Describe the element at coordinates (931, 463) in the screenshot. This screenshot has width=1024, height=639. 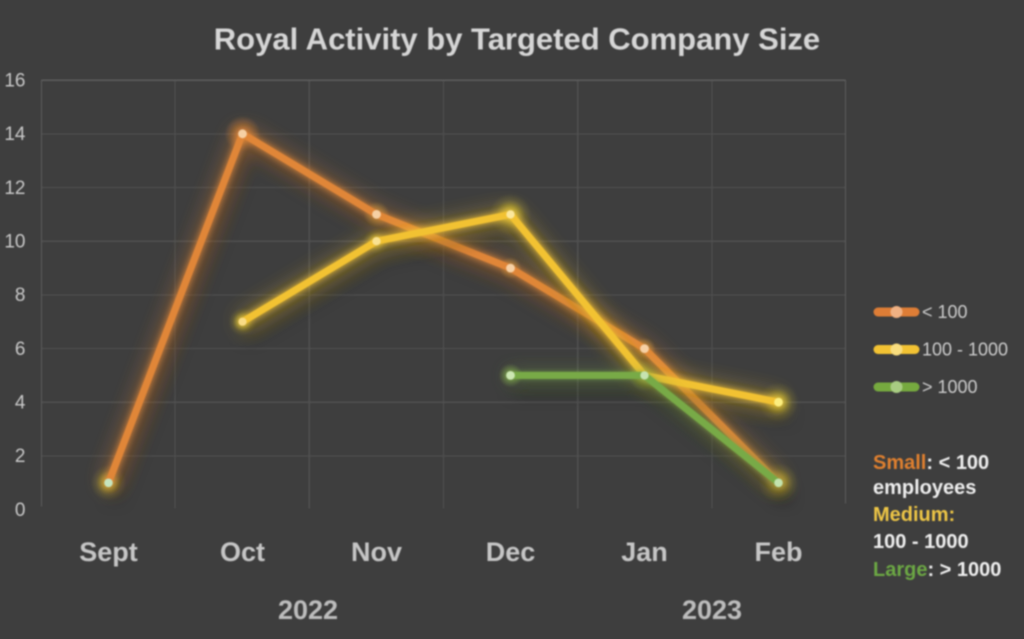
I see `svg-text: Small: < 100` at that location.